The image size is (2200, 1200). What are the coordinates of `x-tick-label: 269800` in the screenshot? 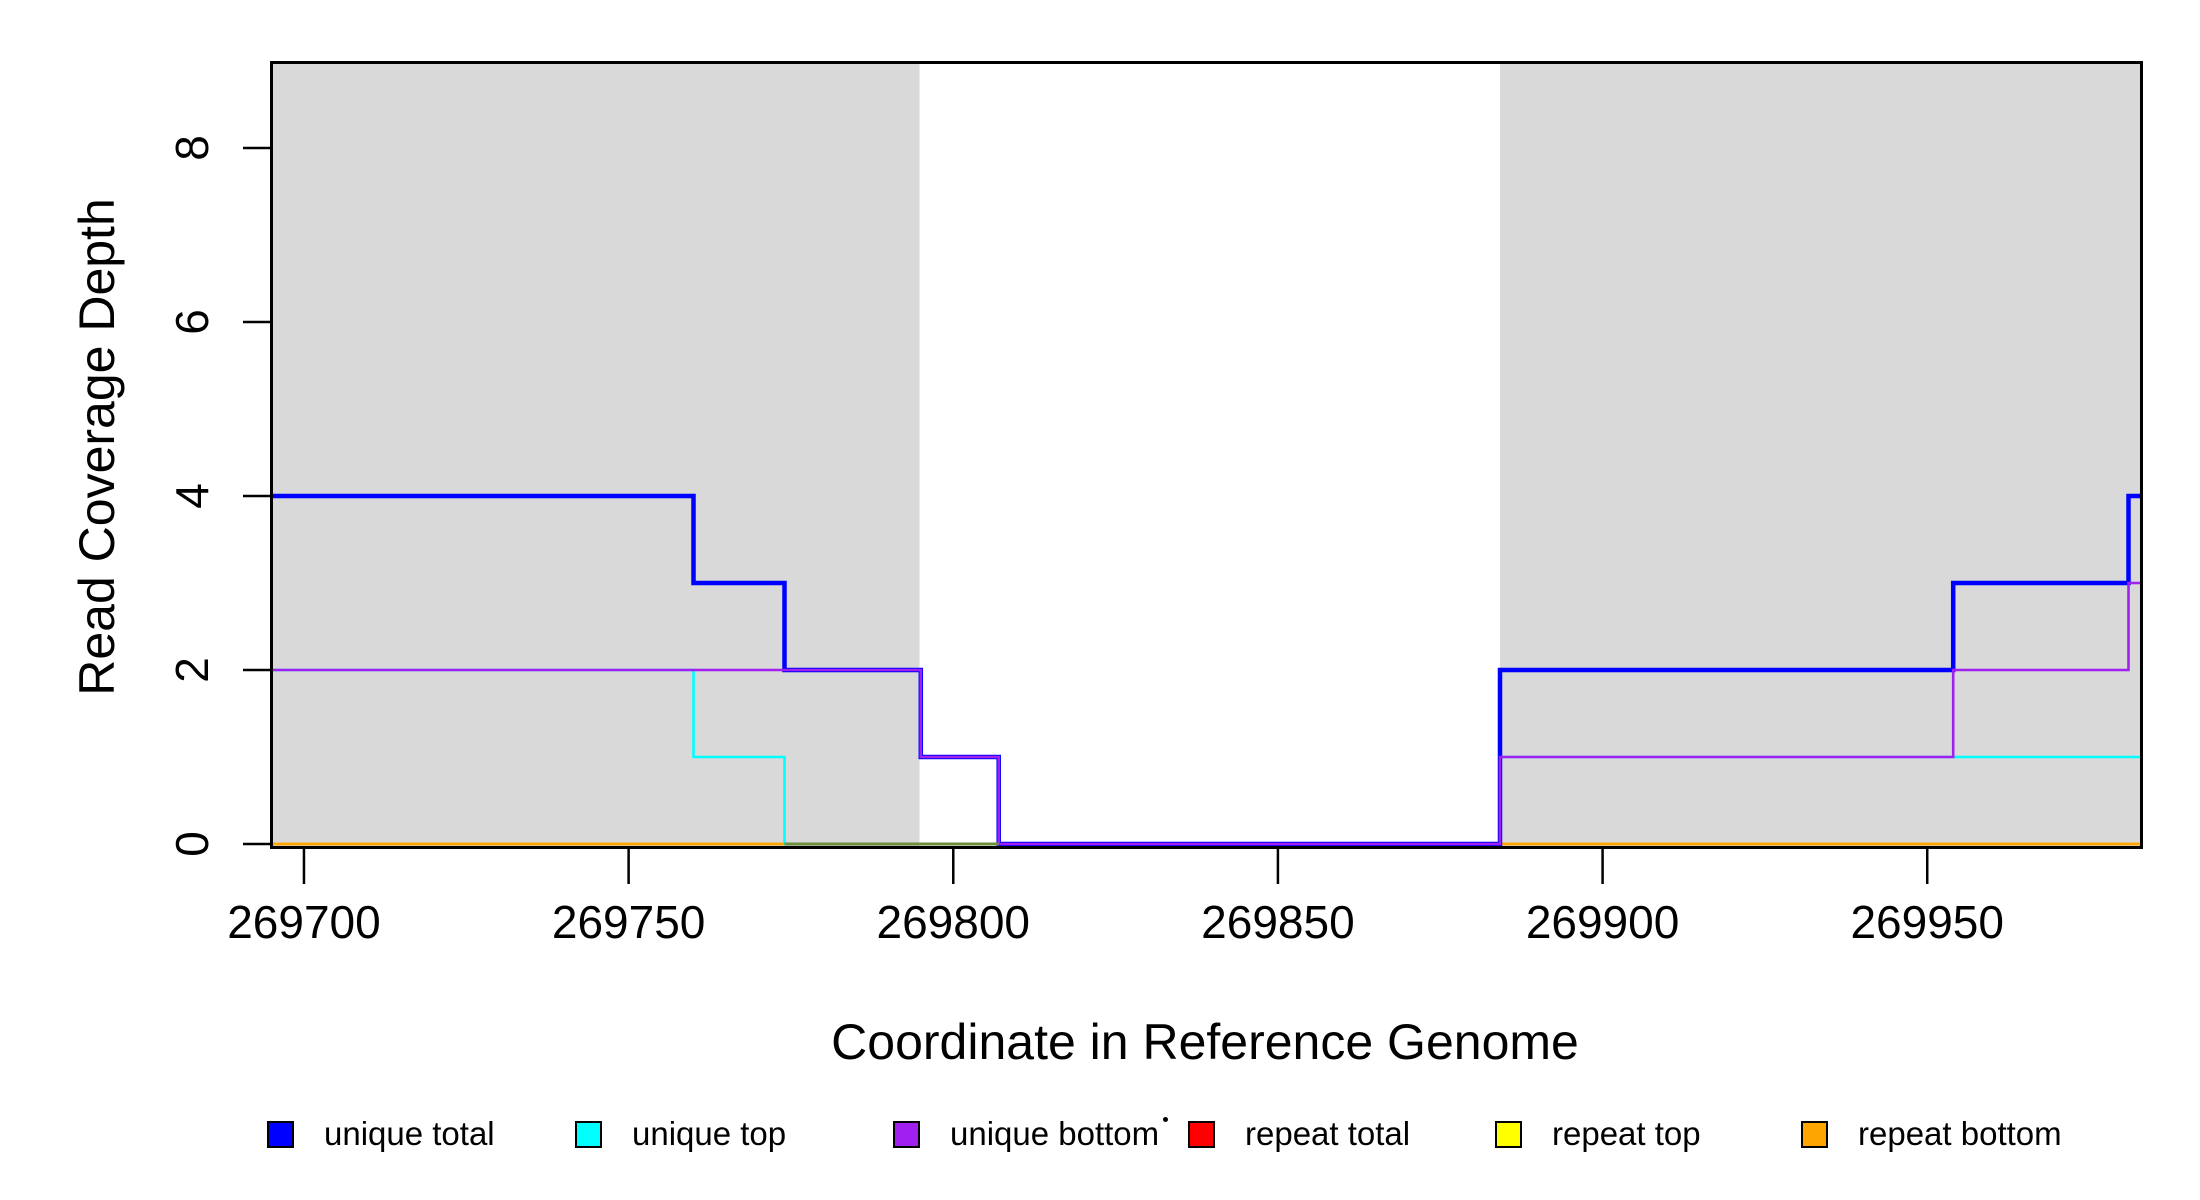 It's located at (954, 922).